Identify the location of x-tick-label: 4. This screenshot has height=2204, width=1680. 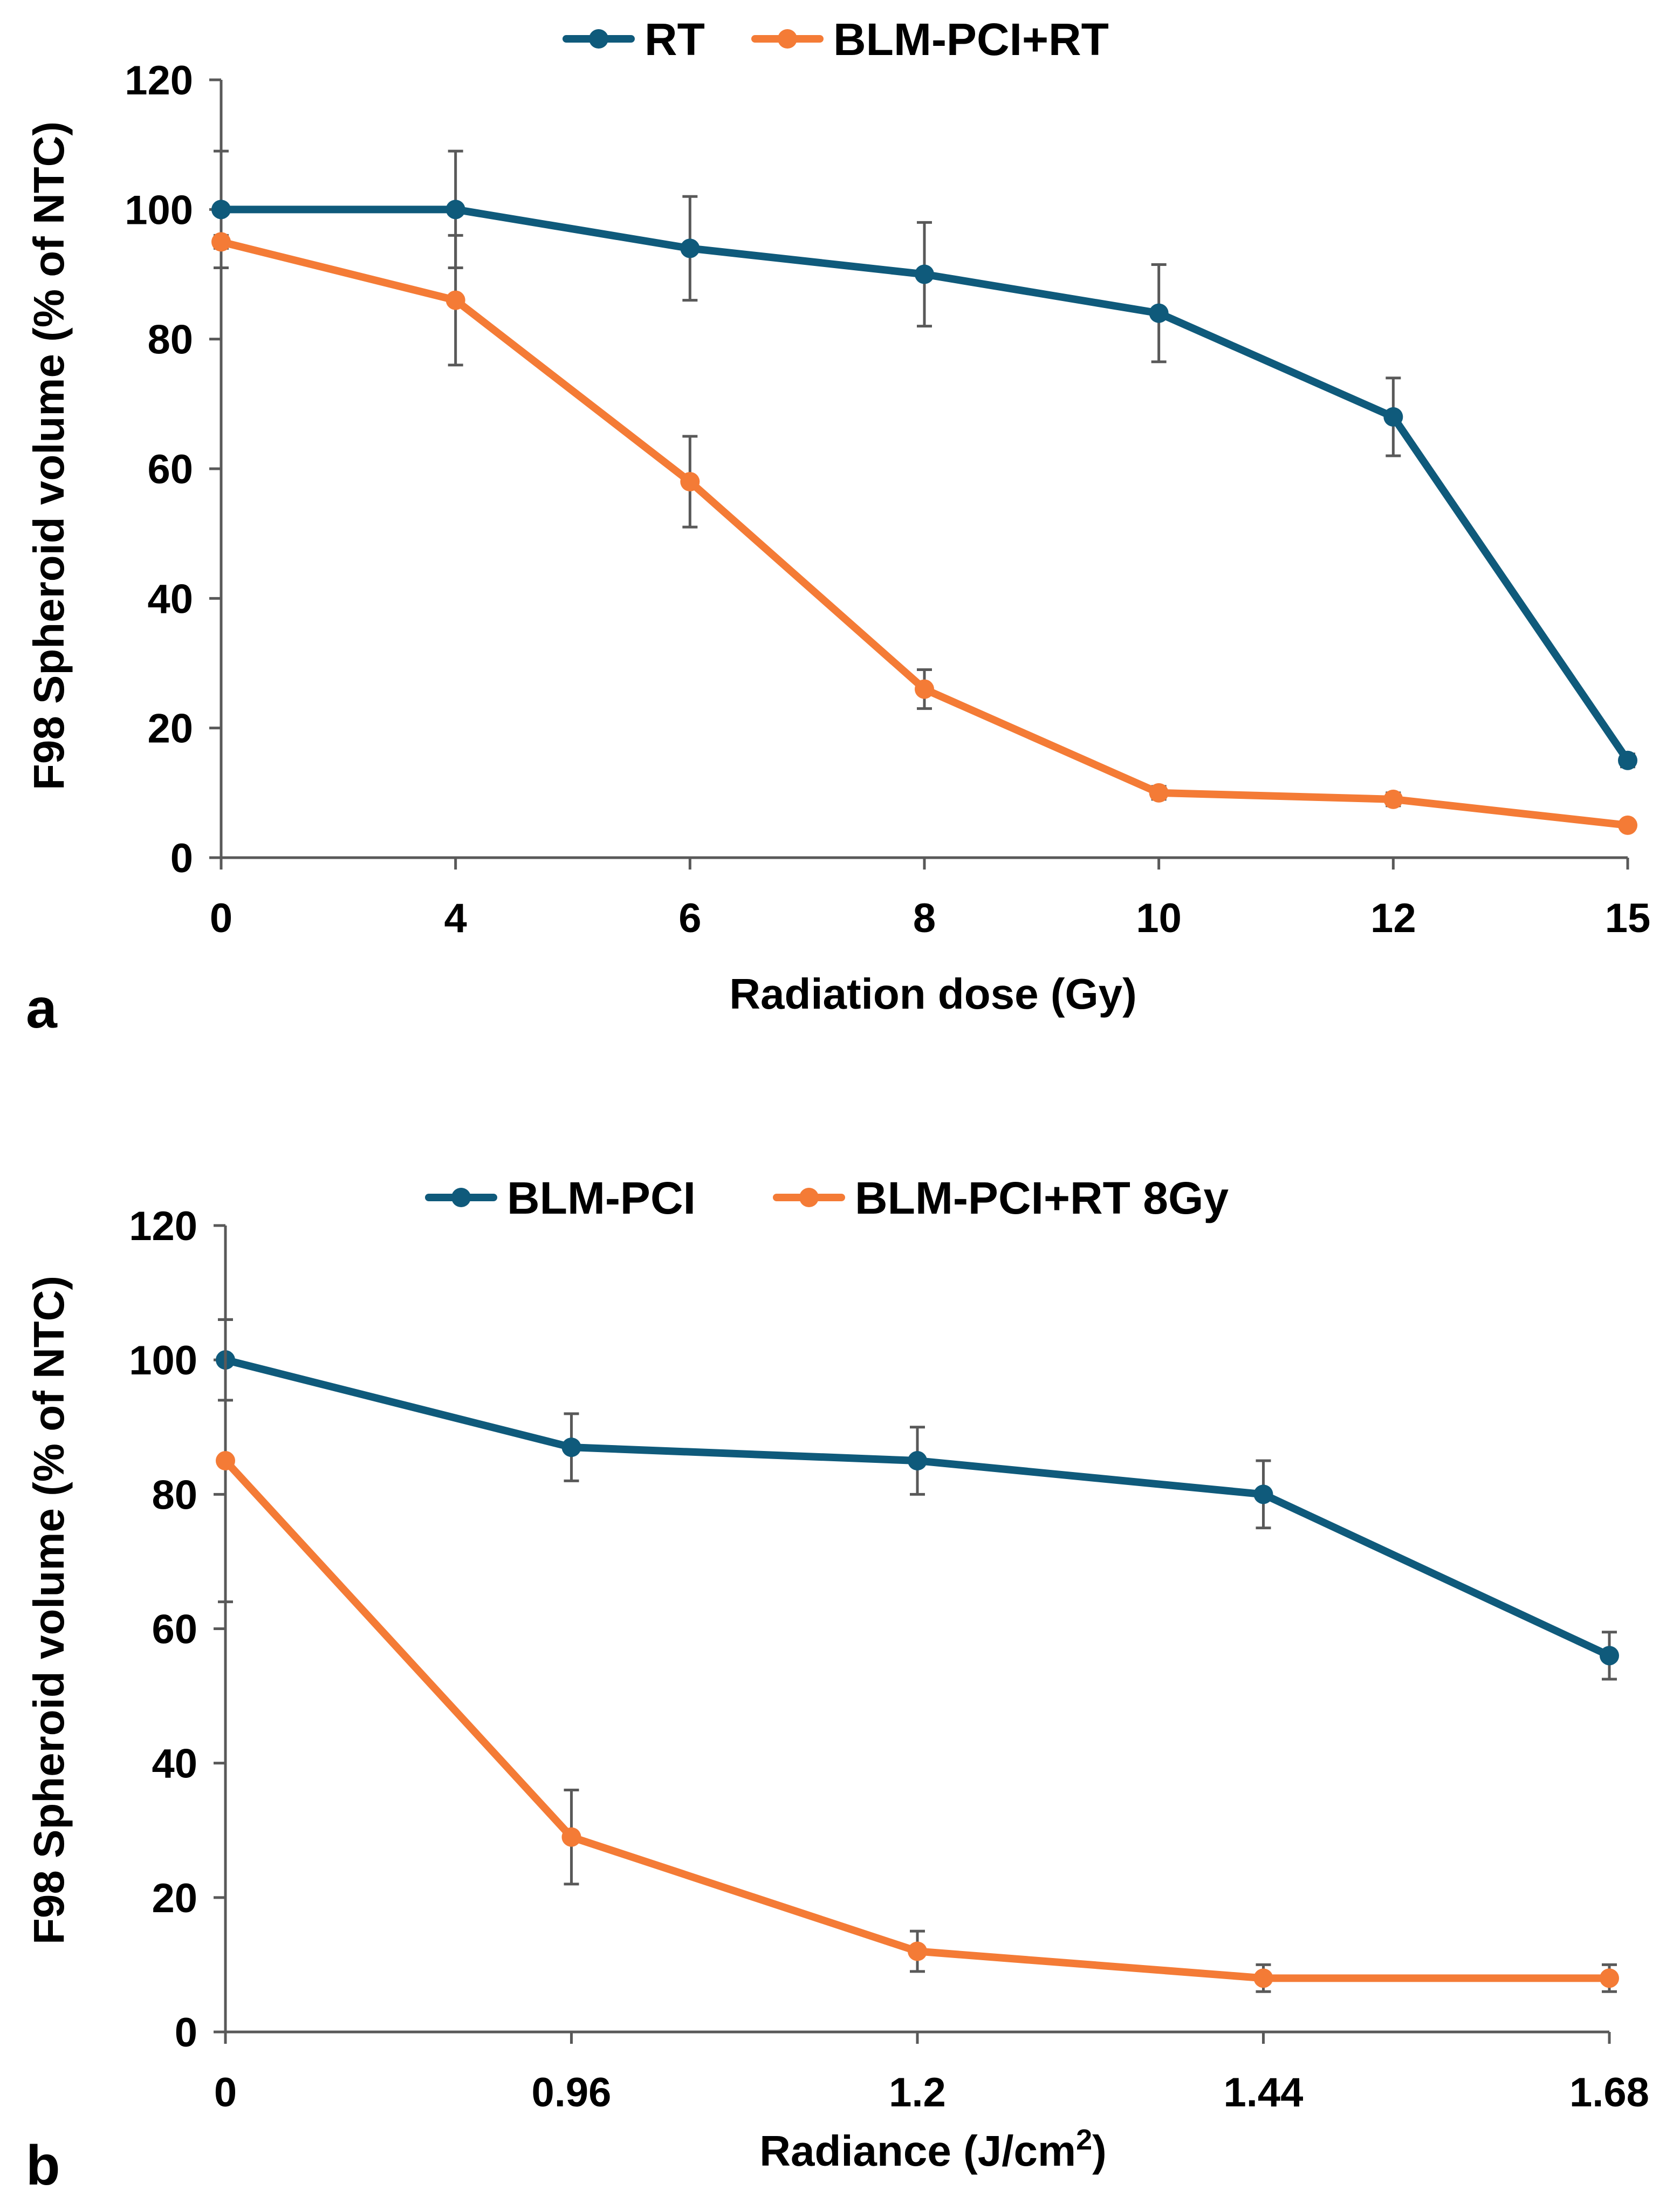
(455, 918).